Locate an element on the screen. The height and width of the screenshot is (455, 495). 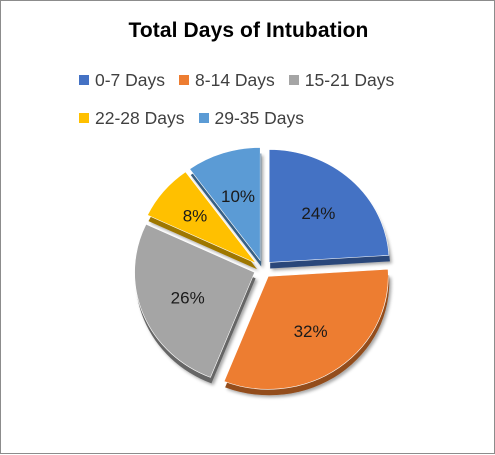
legend-swatch-0-7-days is located at coordinates (84, 80).